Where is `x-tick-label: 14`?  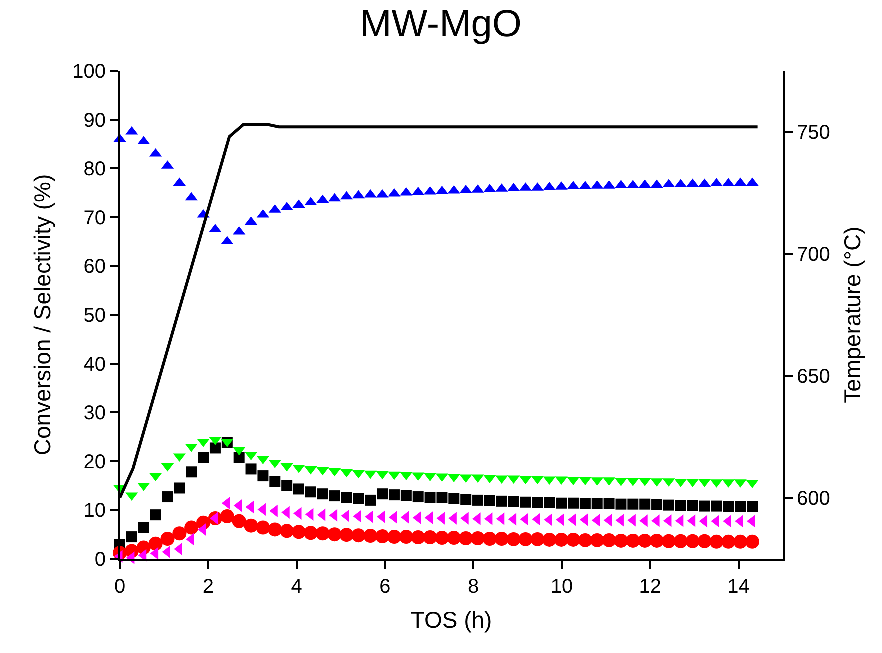 x-tick-label: 14 is located at coordinates (739, 587).